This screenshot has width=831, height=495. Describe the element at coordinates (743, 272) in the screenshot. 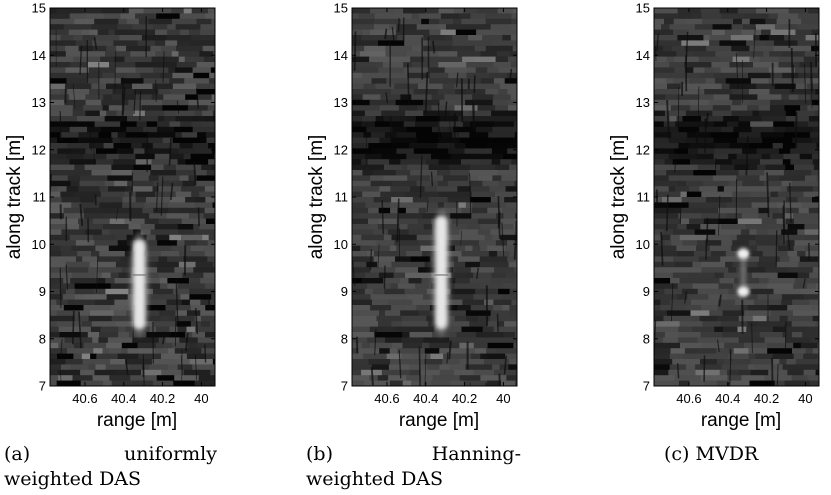

I see `target-trail` at that location.